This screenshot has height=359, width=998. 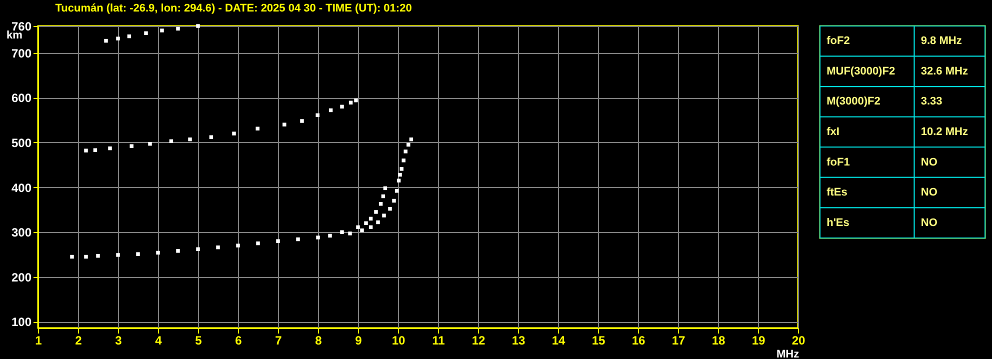 I want to click on y-tick-label: 400, so click(x=21, y=187).